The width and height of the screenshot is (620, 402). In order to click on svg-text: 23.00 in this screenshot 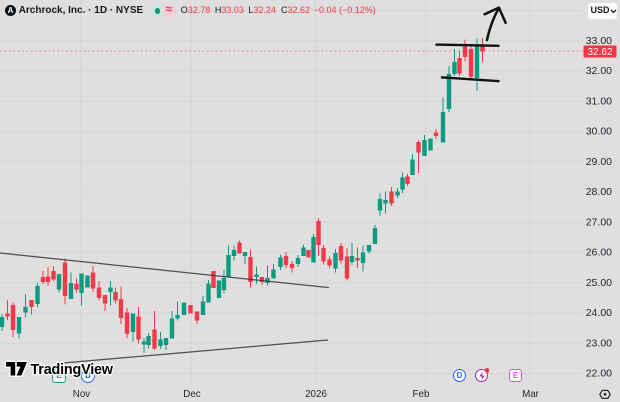, I will do `click(599, 343)`.